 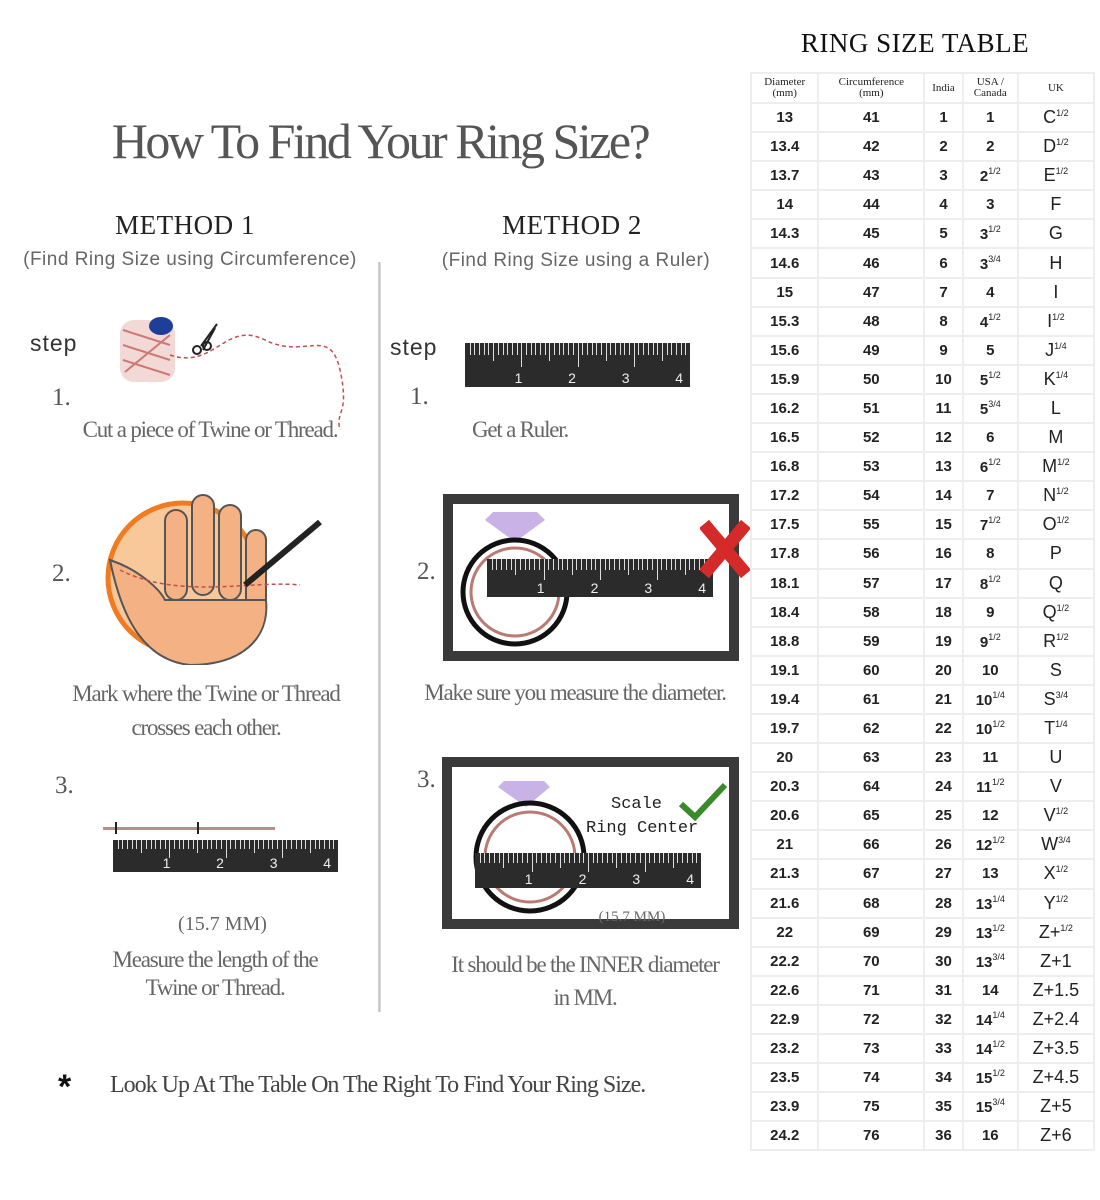 What do you see at coordinates (990, 117) in the screenshot?
I see `cell-usa-canada: 1` at bounding box center [990, 117].